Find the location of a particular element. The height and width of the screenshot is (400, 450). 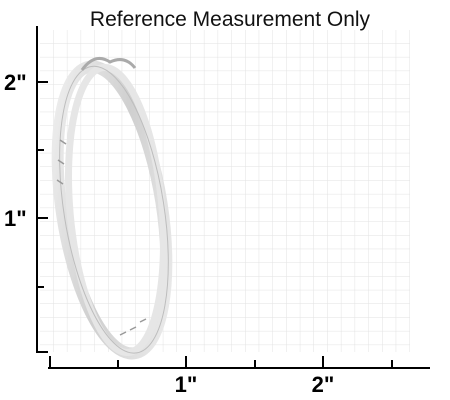

x-label: 2" is located at coordinates (323, 384).